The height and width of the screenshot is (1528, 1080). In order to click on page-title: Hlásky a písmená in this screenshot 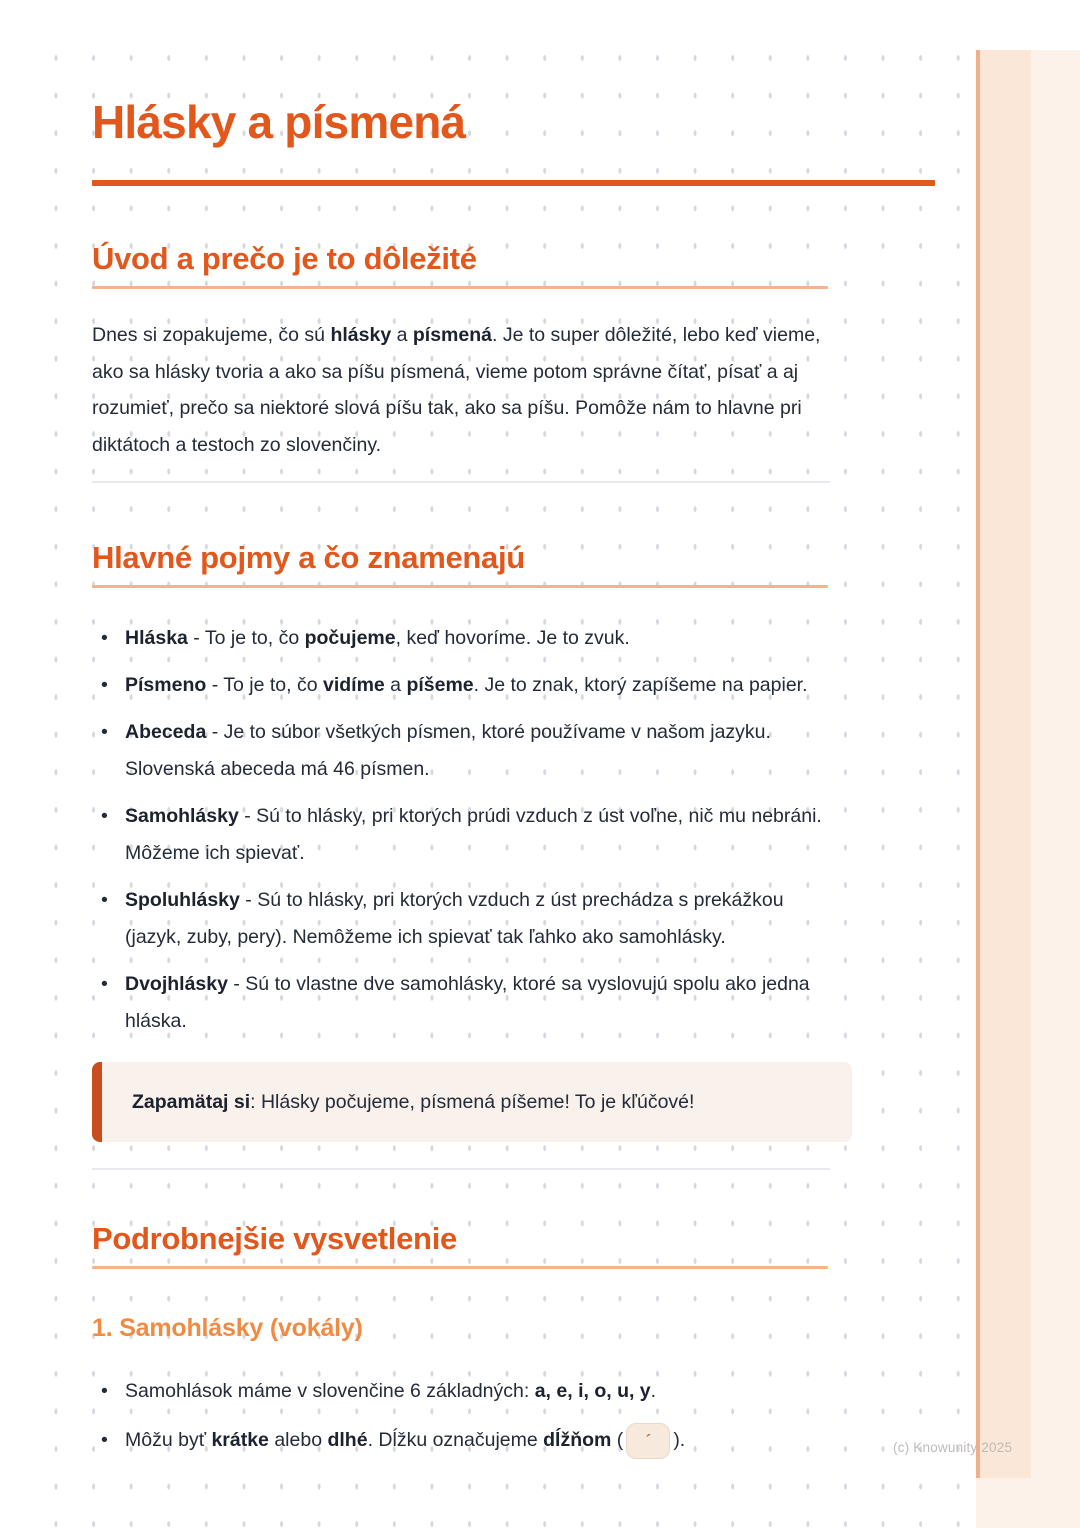, I will do `click(279, 122)`.